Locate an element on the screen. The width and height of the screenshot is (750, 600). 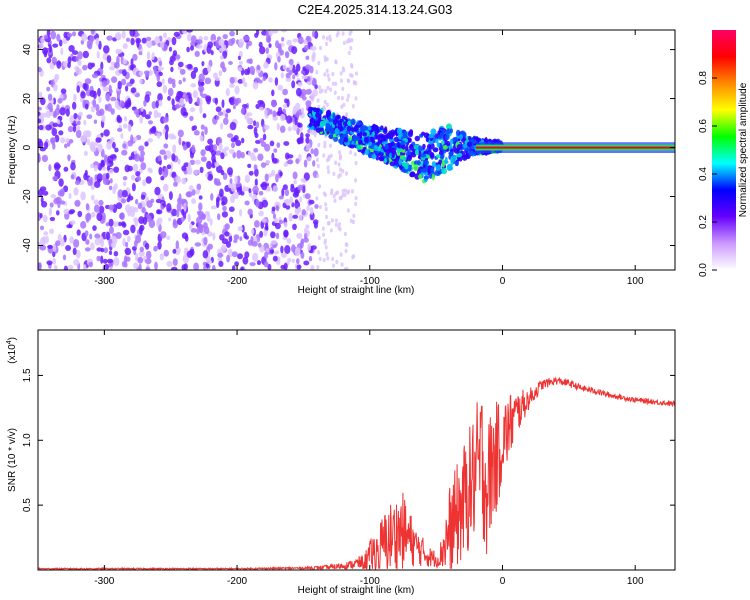
x-tick-label: 100 is located at coordinates (635, 281).